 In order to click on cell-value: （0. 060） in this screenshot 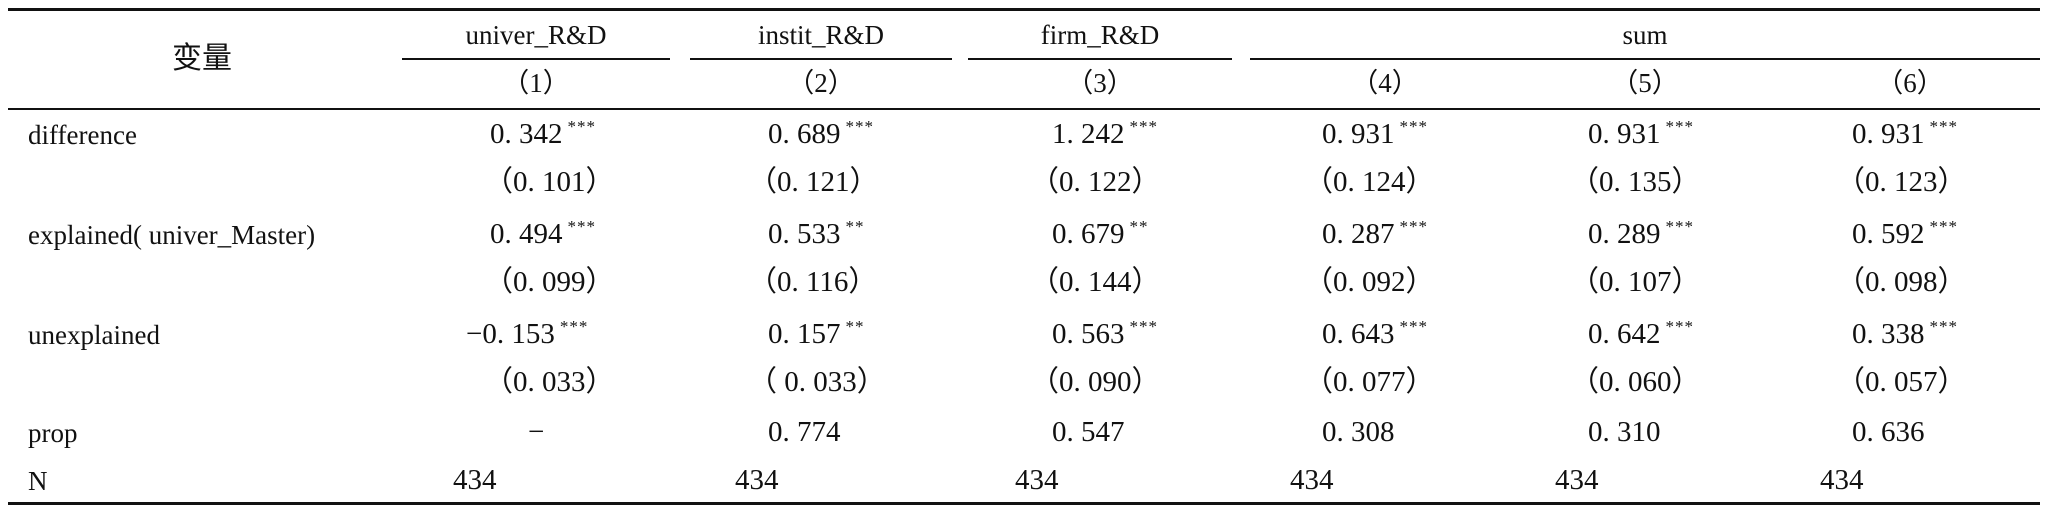, I will do `click(1635, 382)`.